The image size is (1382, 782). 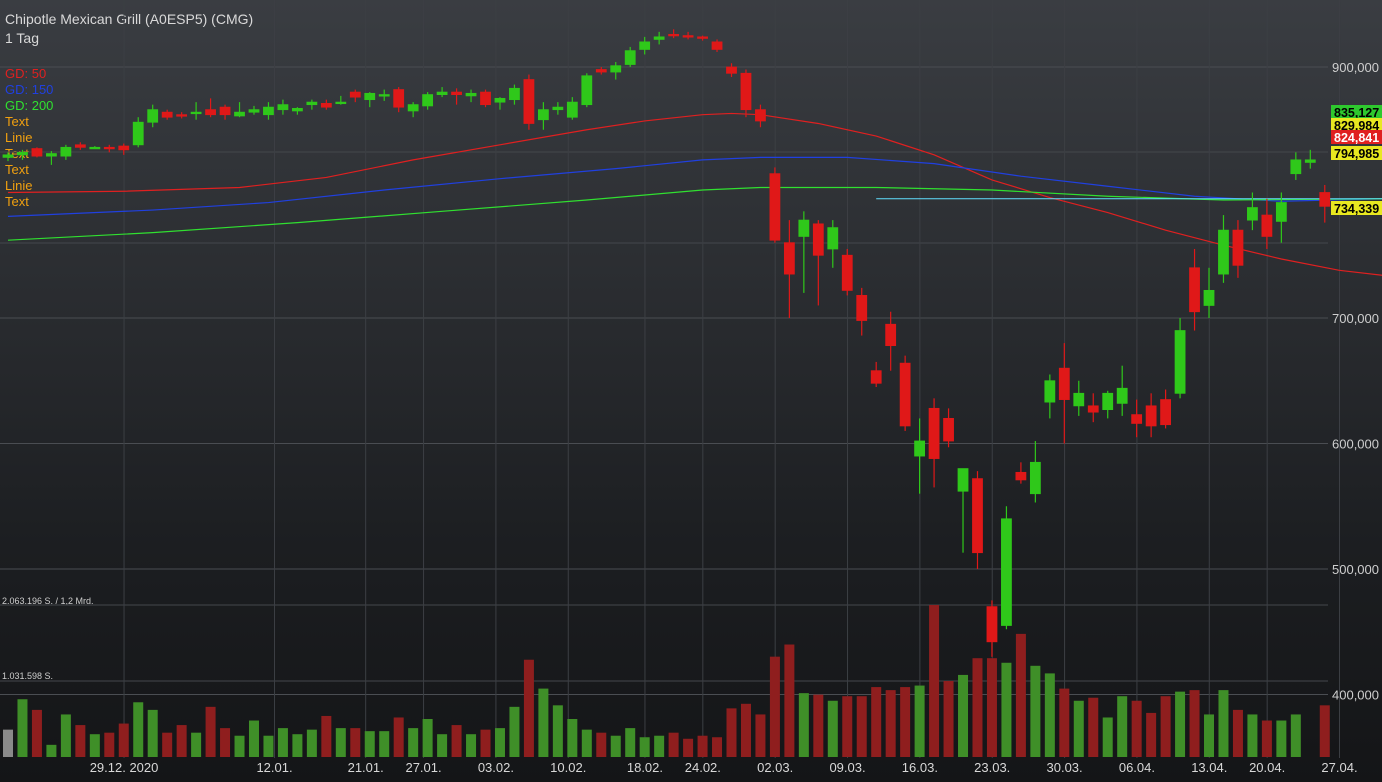 What do you see at coordinates (28, 676) in the screenshot?
I see `volume-mid-label: 1.031.598 S.` at bounding box center [28, 676].